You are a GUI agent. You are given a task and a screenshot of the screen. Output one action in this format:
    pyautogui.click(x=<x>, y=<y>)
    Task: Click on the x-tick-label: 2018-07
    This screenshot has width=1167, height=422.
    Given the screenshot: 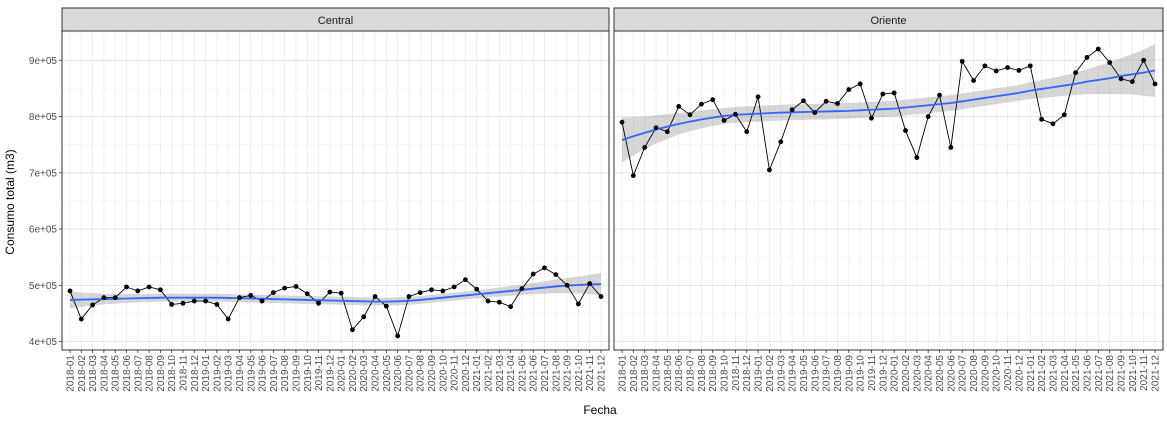 What is the action you would take?
    pyautogui.click(x=691, y=373)
    